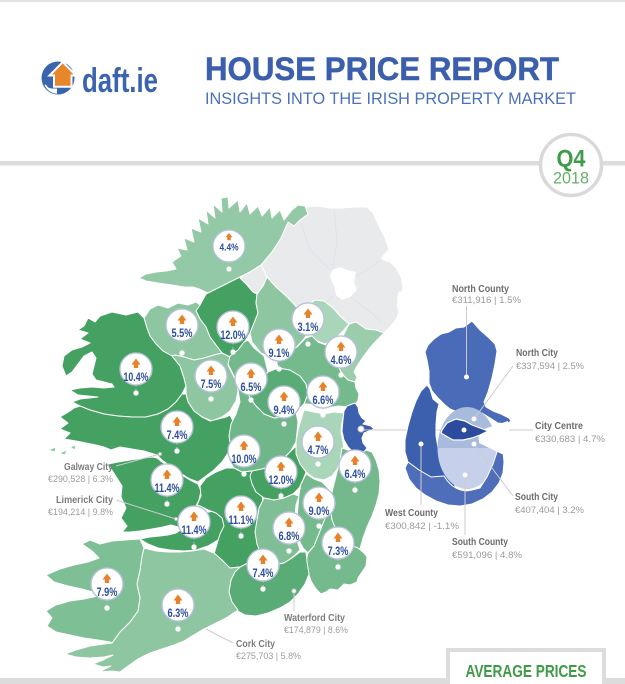 This screenshot has height=684, width=625. What do you see at coordinates (136, 378) in the screenshot?
I see `svg-text: 10.4%` at bounding box center [136, 378].